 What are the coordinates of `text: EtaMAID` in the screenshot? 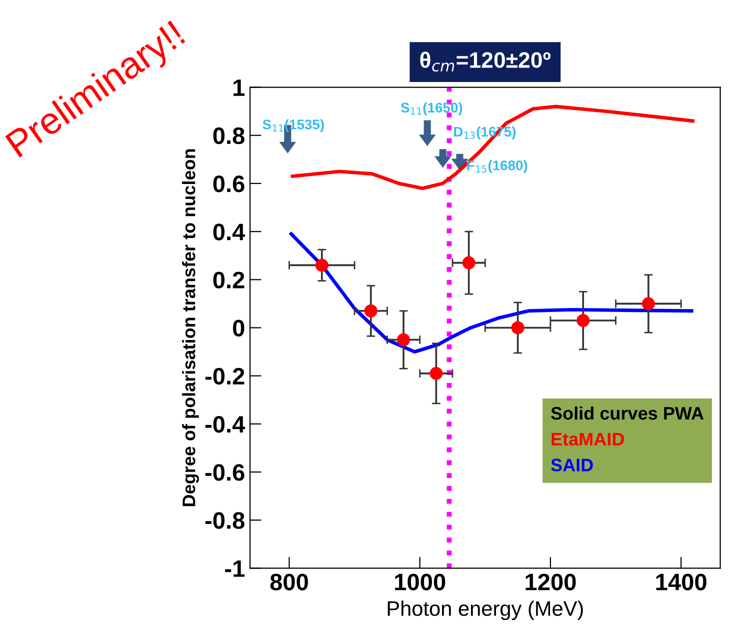 It's located at (588, 439).